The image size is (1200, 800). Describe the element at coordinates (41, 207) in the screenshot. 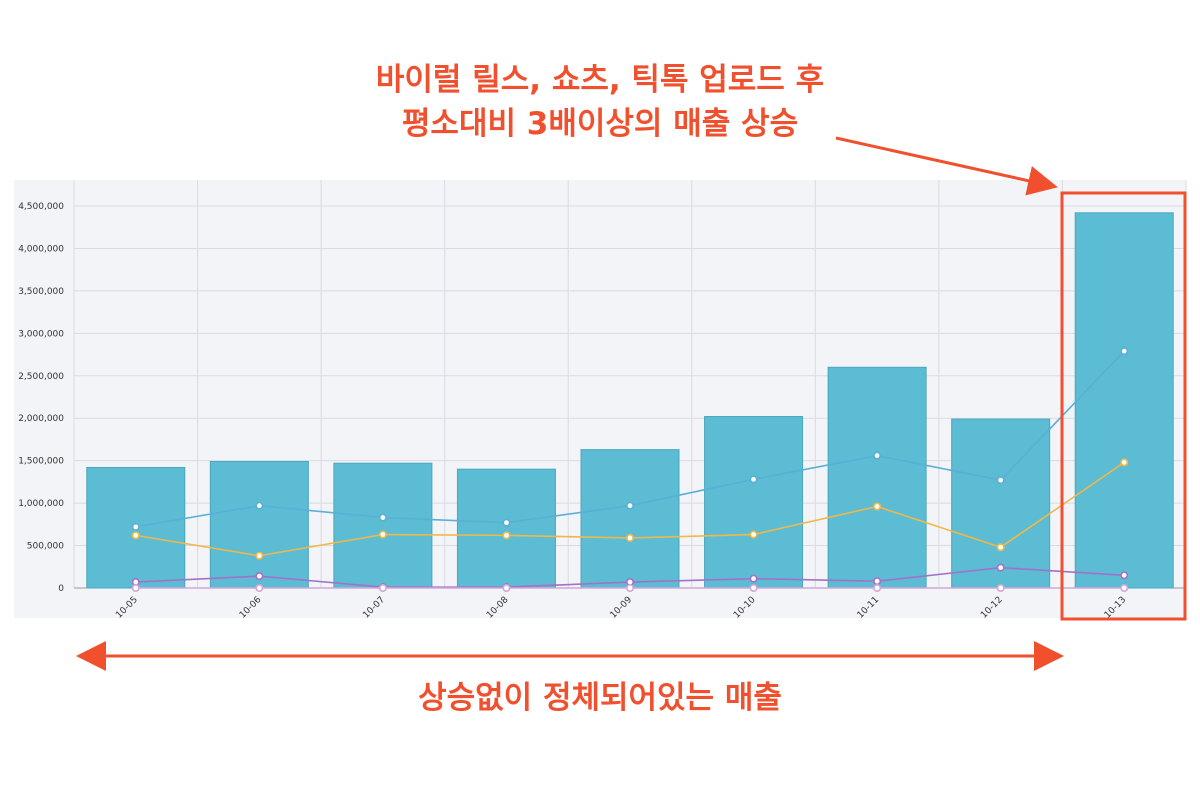

I see `y-tick-label: 4,500,000` at that location.